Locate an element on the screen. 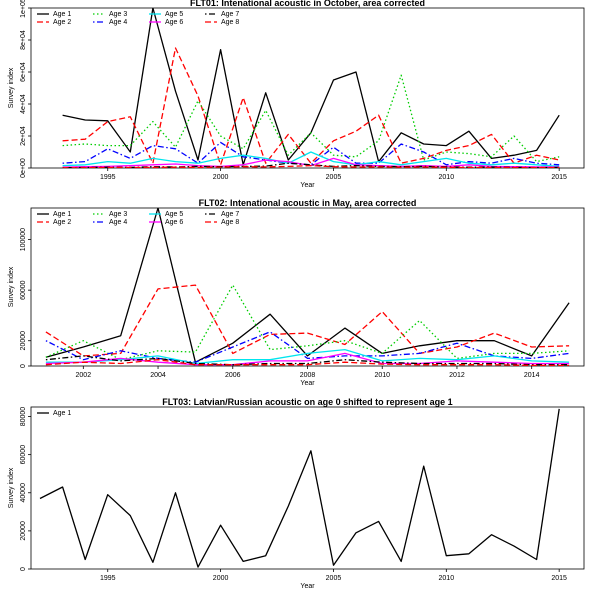 The image size is (600, 600). y-tick-label: 8e+04 is located at coordinates (23, 40).